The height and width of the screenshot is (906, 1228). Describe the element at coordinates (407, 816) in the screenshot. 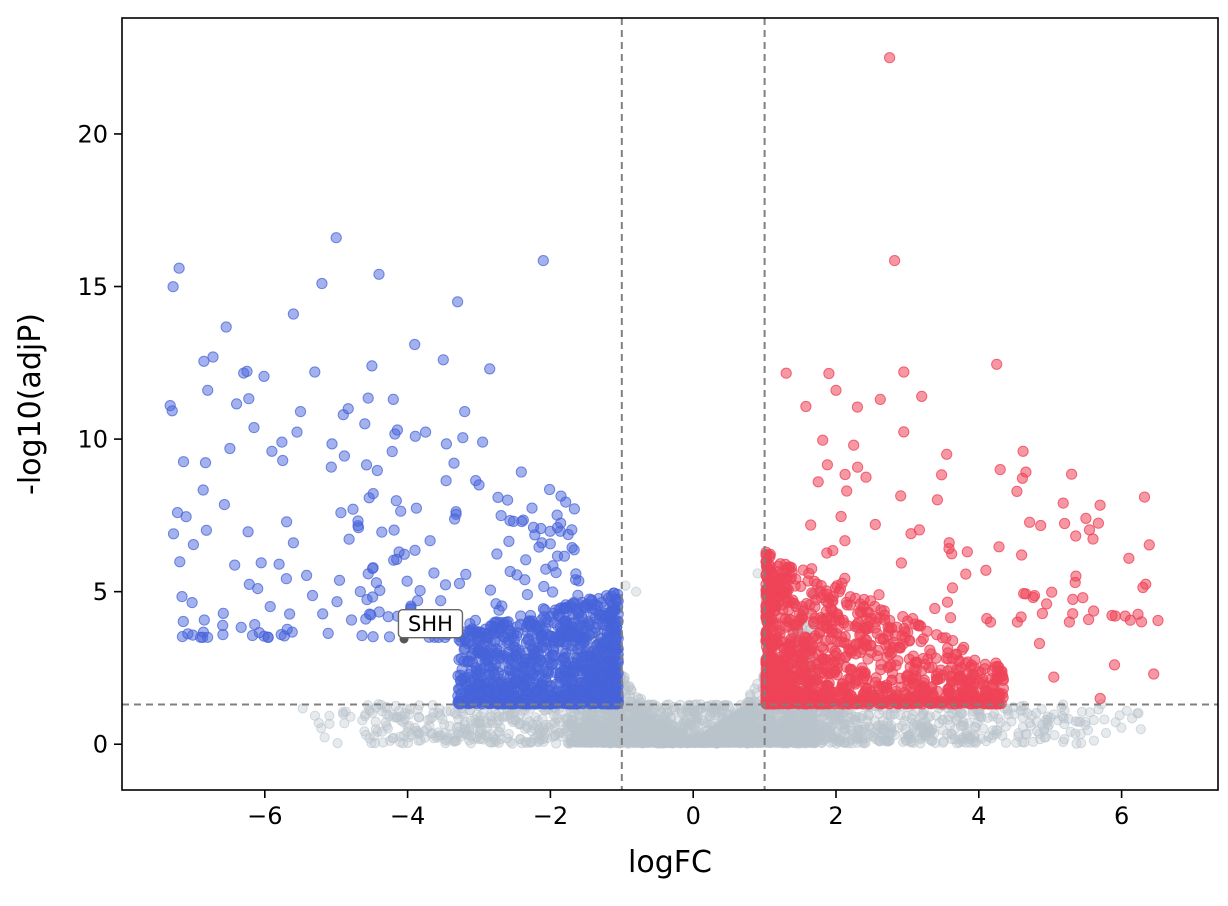

I see `x-tick-label: −4` at that location.